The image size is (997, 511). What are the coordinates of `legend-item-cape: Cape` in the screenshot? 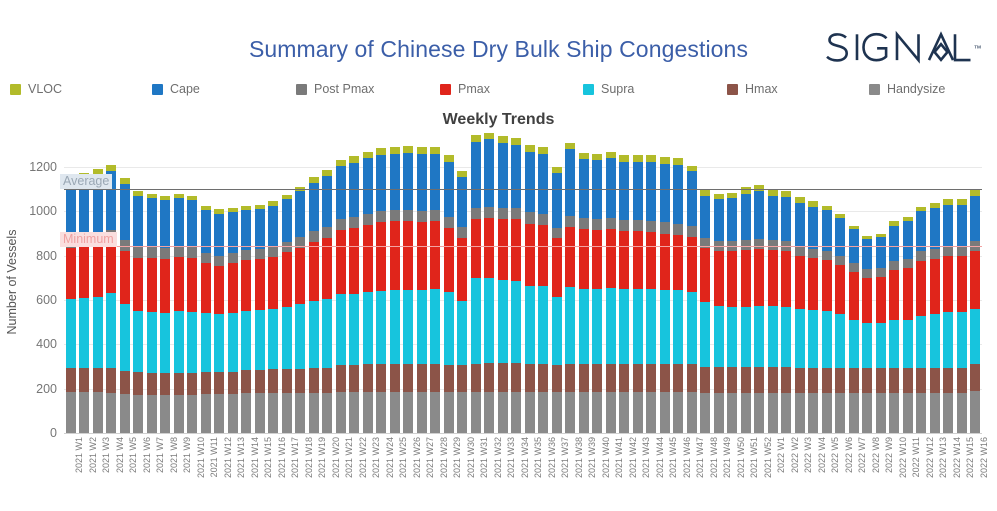 It's located at (176, 89).